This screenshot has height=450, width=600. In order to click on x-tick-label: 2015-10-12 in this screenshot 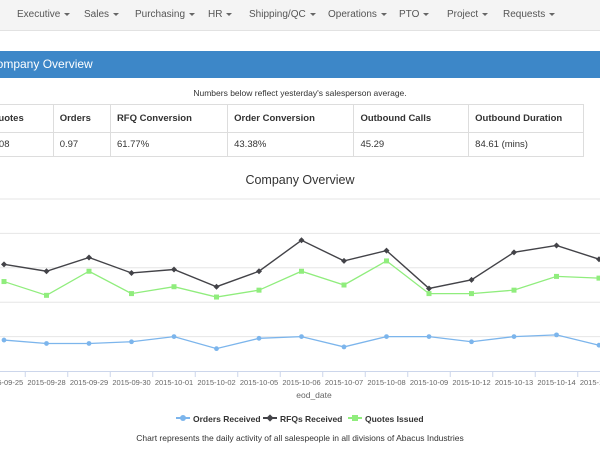, I will do `click(471, 382)`.